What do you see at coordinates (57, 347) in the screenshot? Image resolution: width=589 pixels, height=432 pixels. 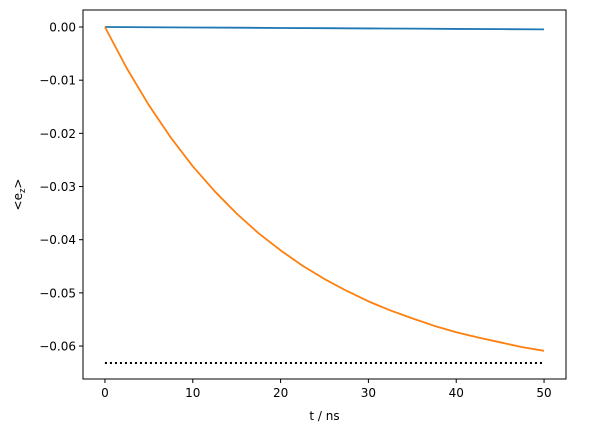 I see `y-tick-label: −0.06` at bounding box center [57, 347].